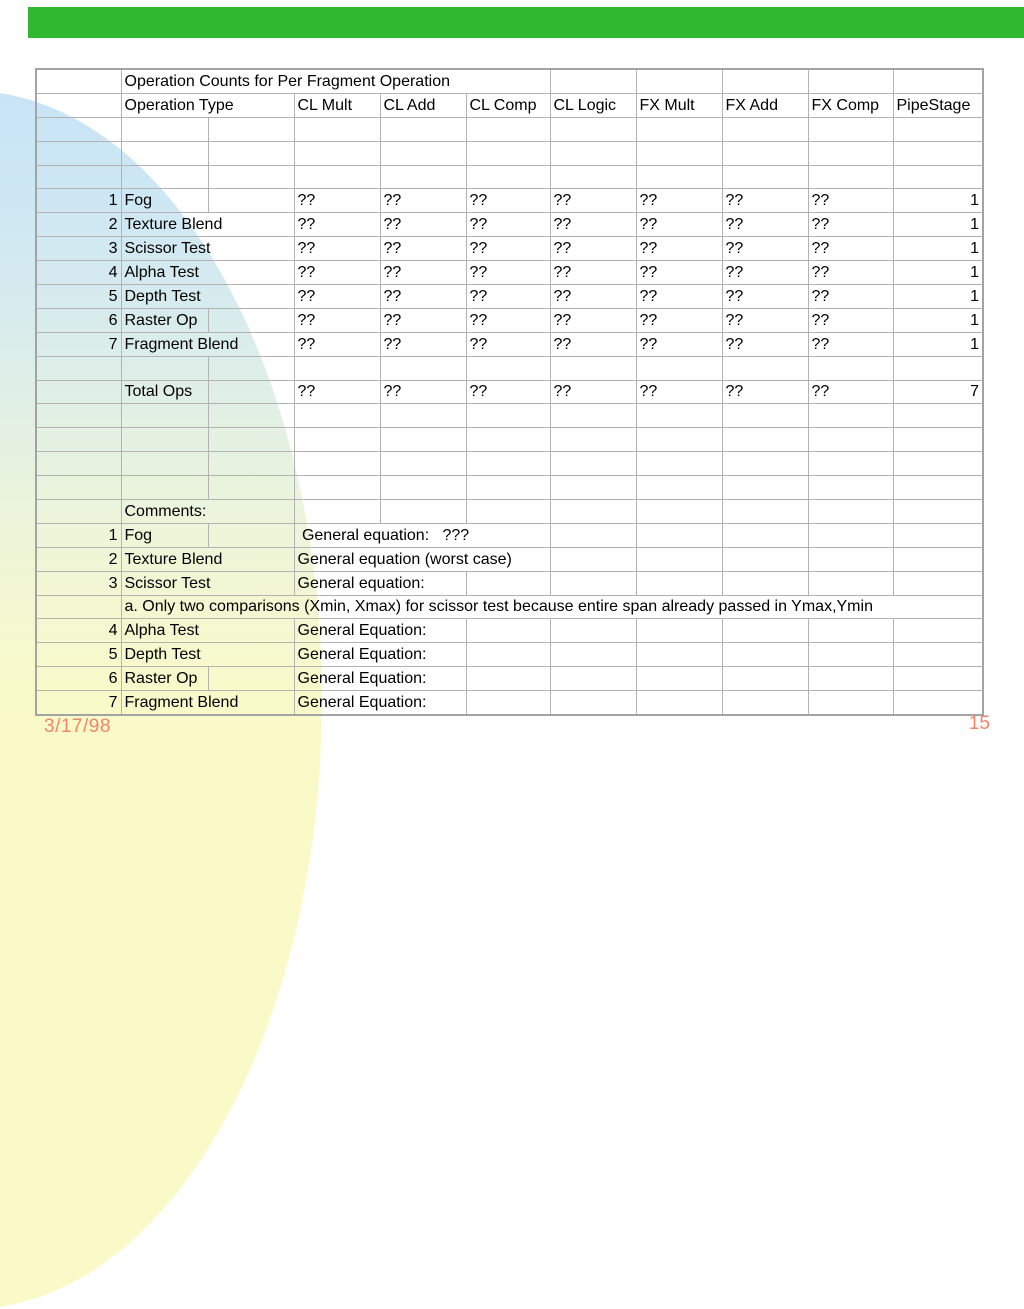 Image resolution: width=1024 pixels, height=1309 pixels. What do you see at coordinates (509, 320) in the screenshot?
I see `table-row: 6 Raster Op ?? ?? ?? ?? ?? ?? ?? 1` at bounding box center [509, 320].